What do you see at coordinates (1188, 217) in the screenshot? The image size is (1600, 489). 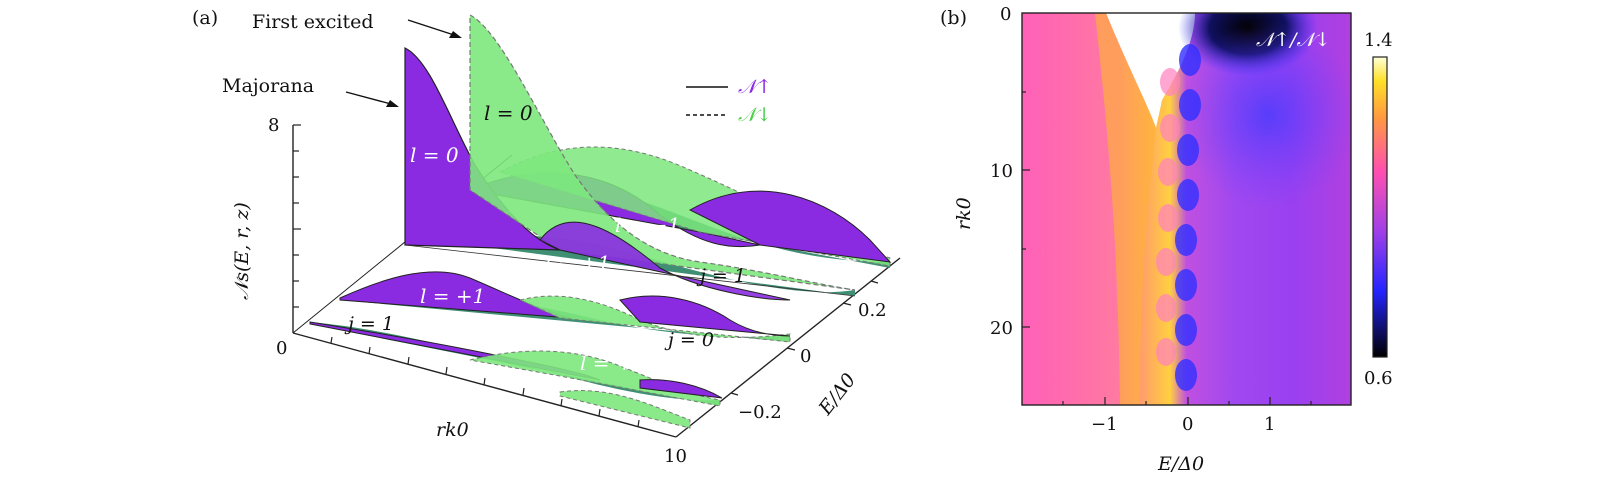 I see `heatmap-oscillations` at bounding box center [1188, 217].